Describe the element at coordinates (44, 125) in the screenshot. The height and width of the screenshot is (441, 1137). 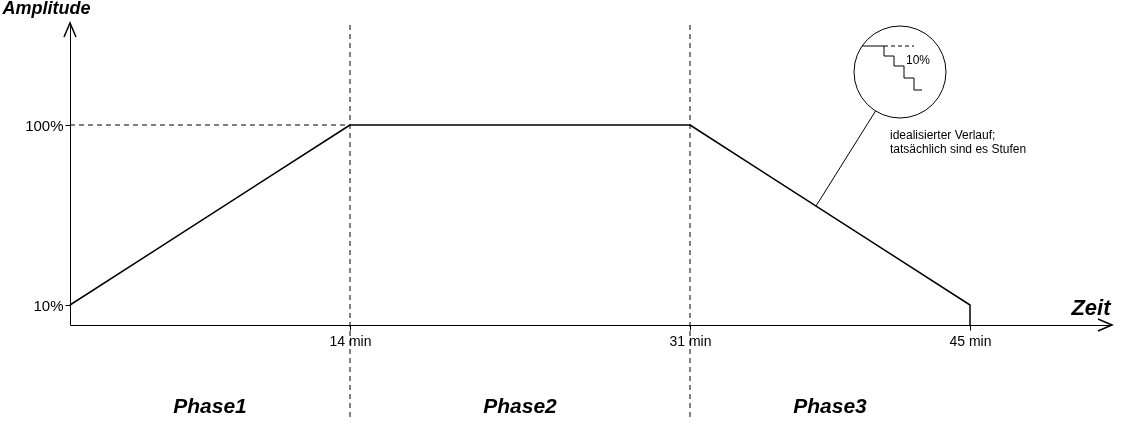
I see `y-tick-label: 100%` at that location.